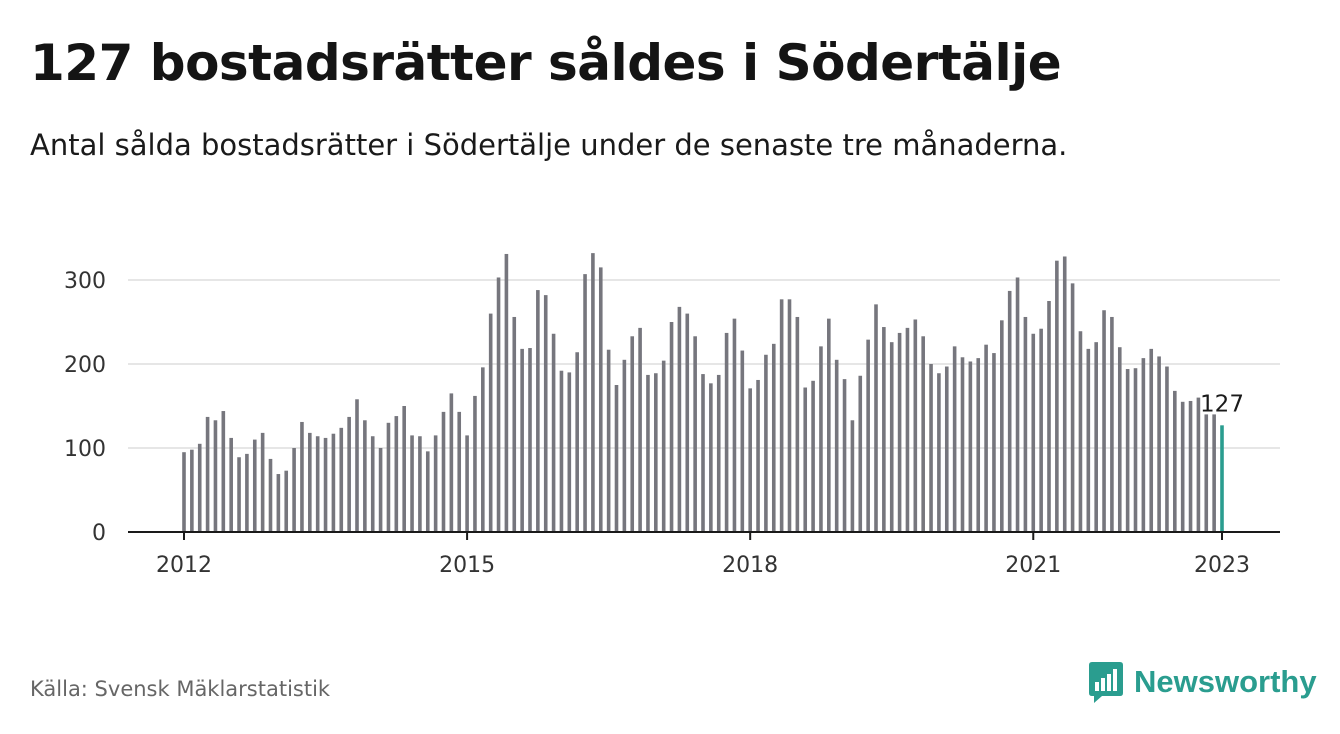 The height and width of the screenshot is (734, 1340). I want to click on chart-title: 127 bostadsrätter såldes i Södertälje, so click(546, 63).